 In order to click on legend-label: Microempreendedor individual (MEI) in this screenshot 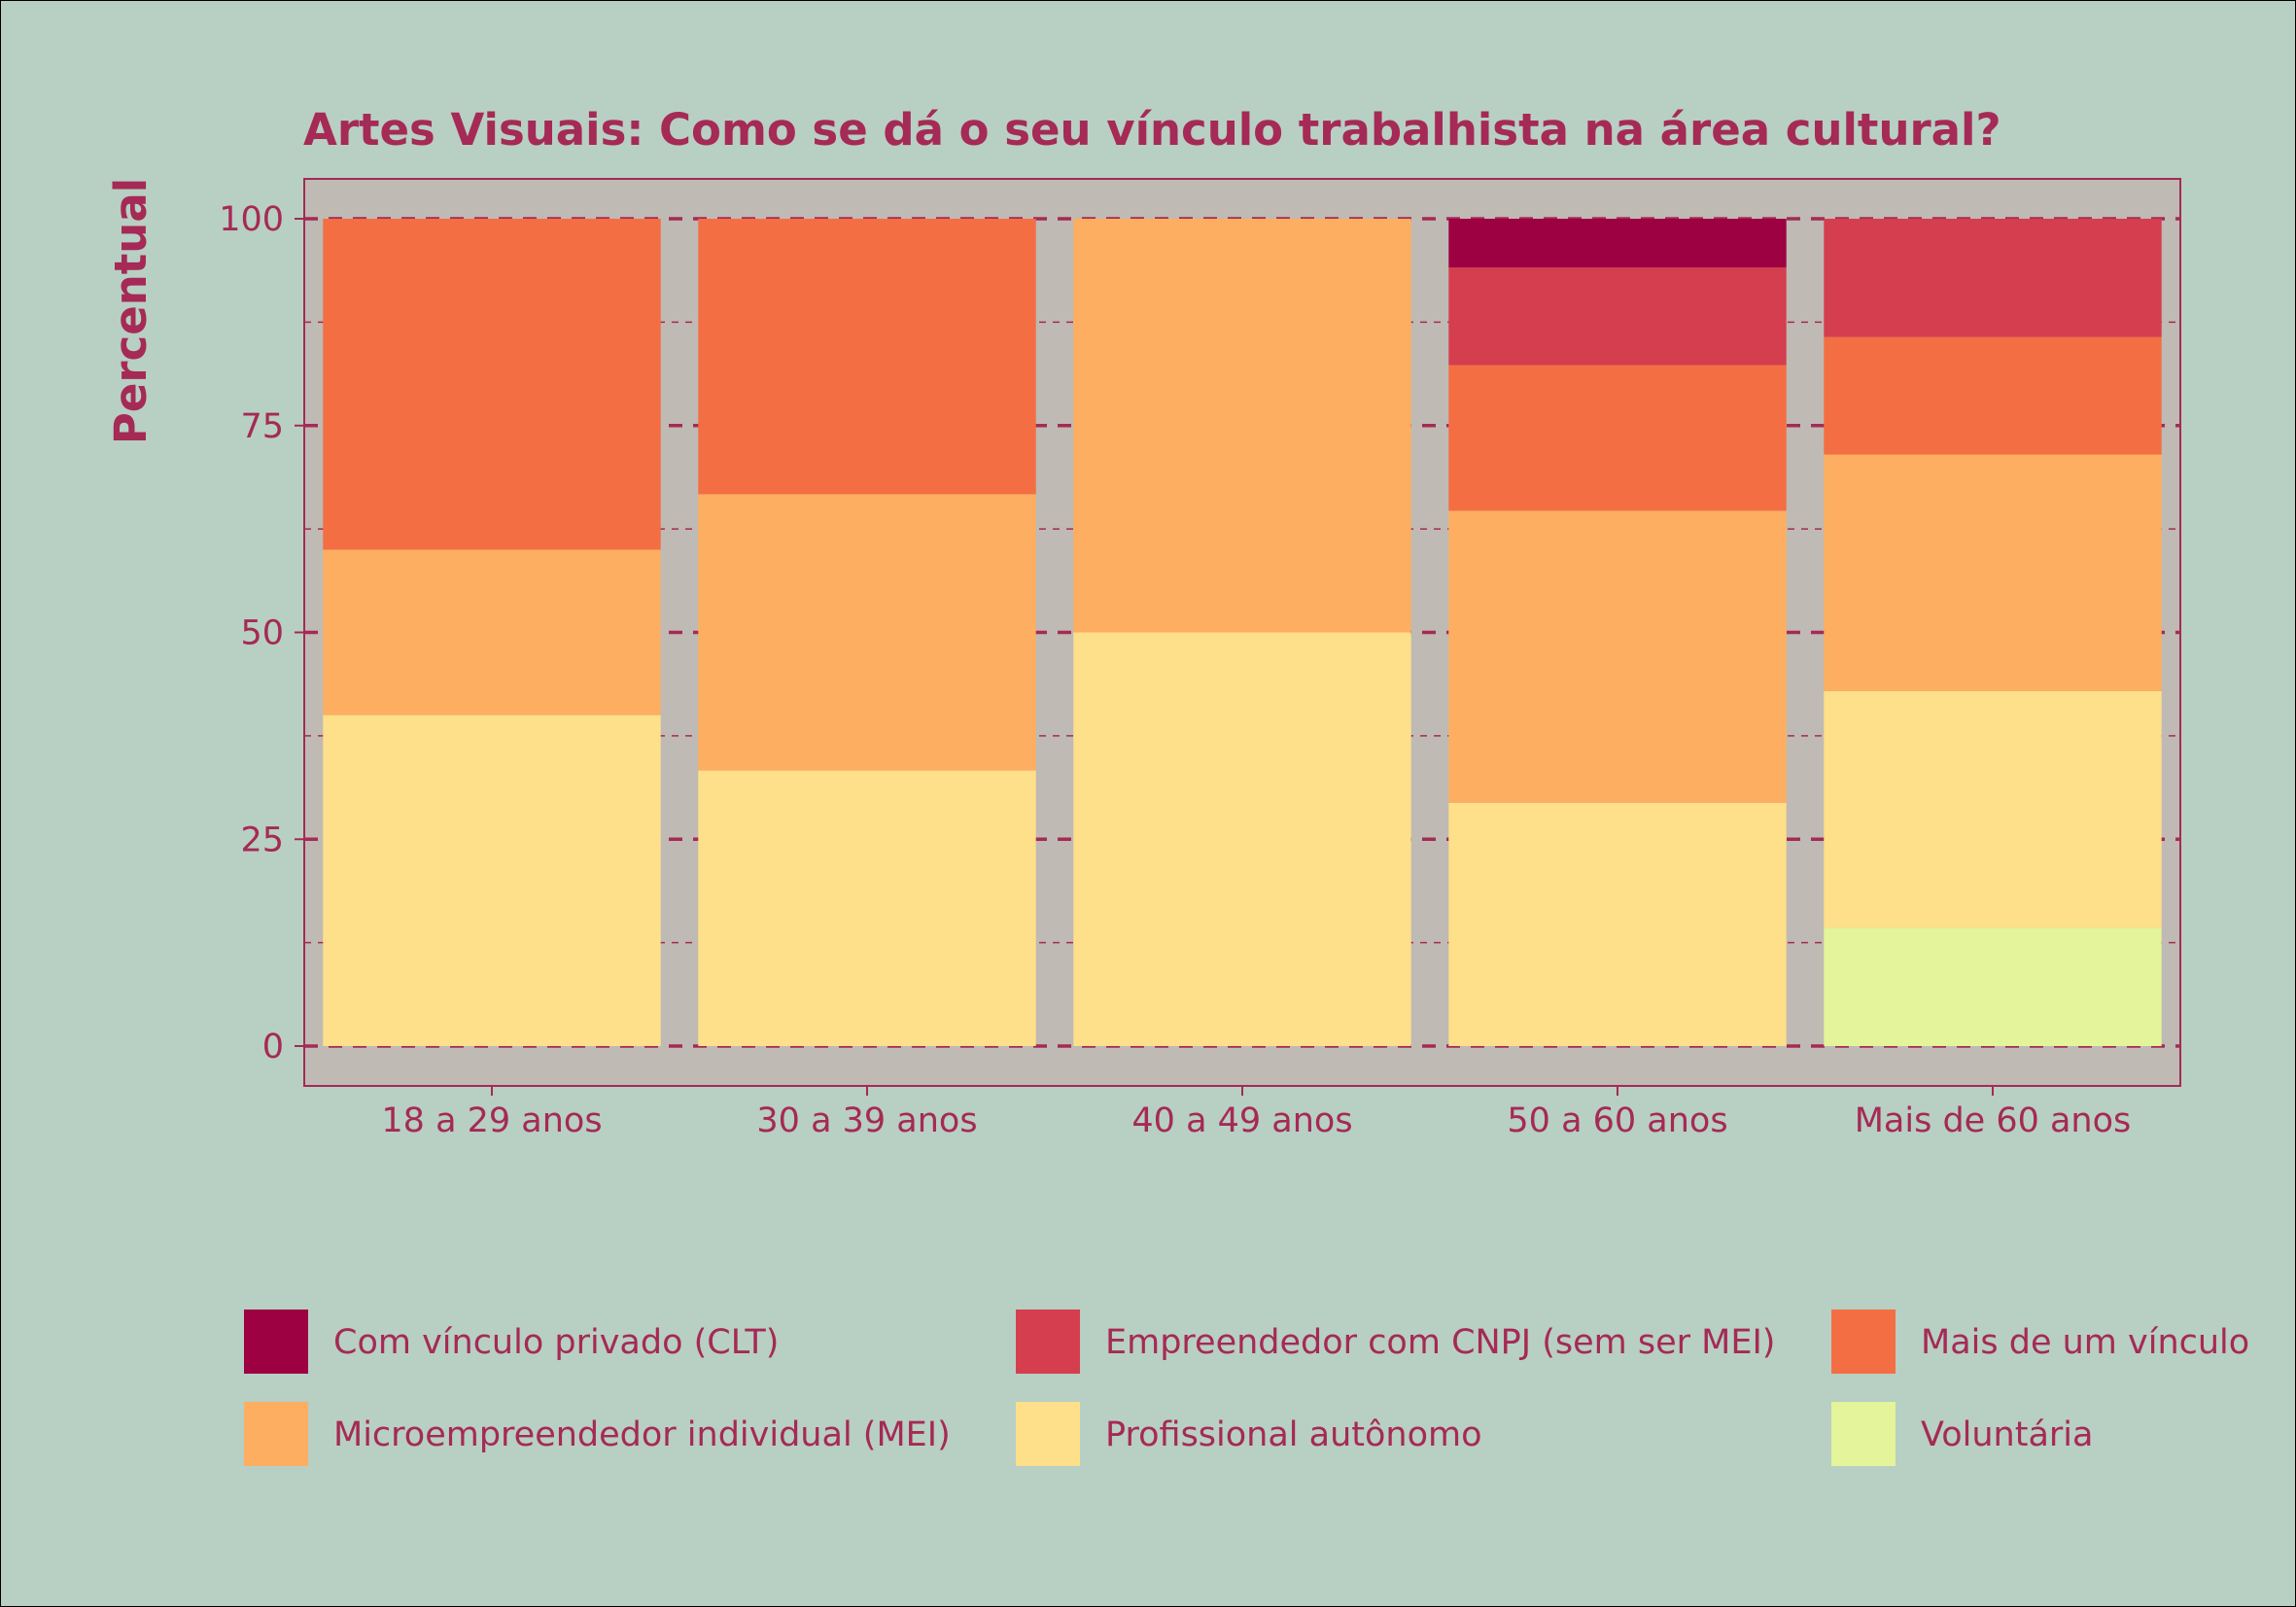, I will do `click(642, 1434)`.